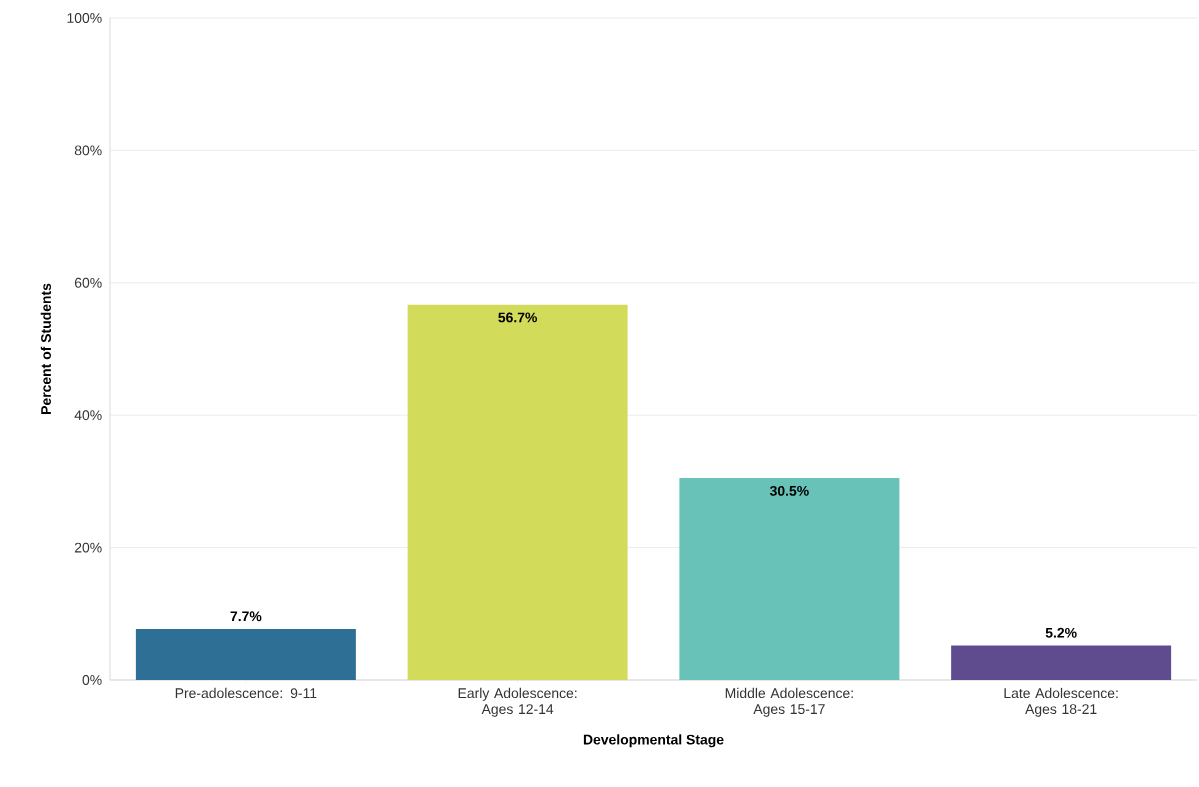 The height and width of the screenshot is (787, 1199). I want to click on x-axis-title: Developmental Stage, so click(653, 741).